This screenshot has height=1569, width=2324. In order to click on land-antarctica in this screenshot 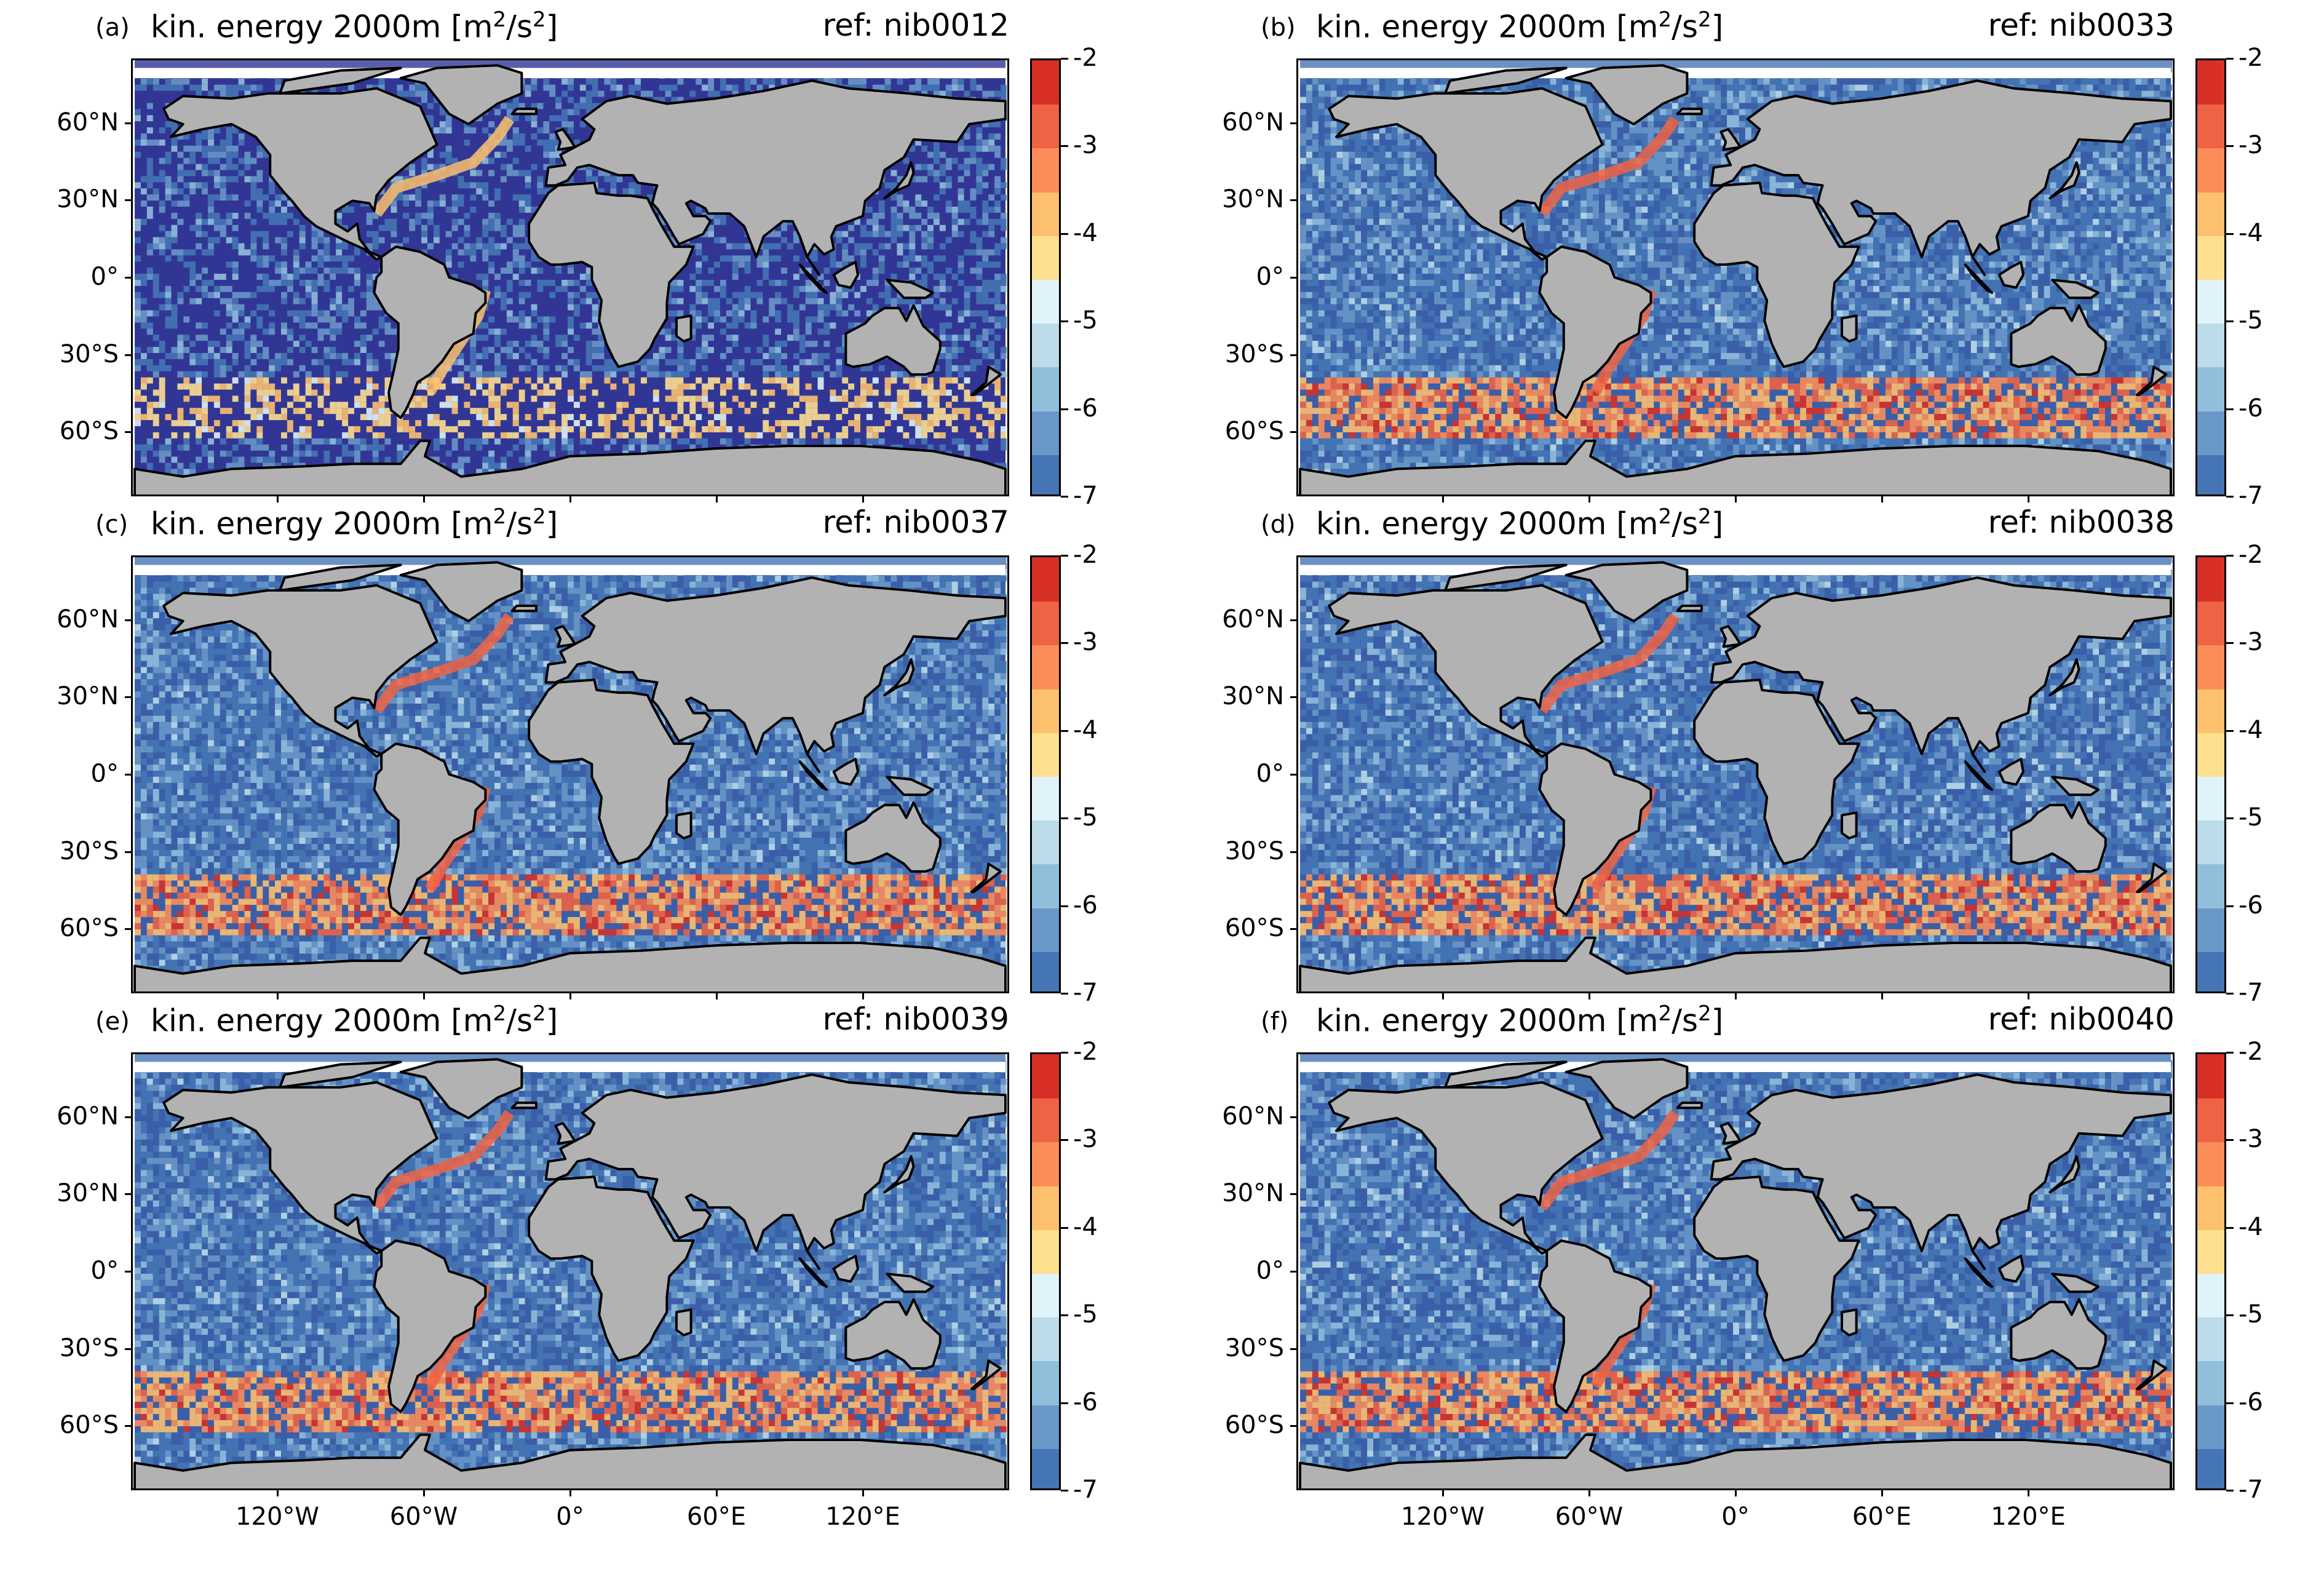, I will do `click(1736, 963)`.